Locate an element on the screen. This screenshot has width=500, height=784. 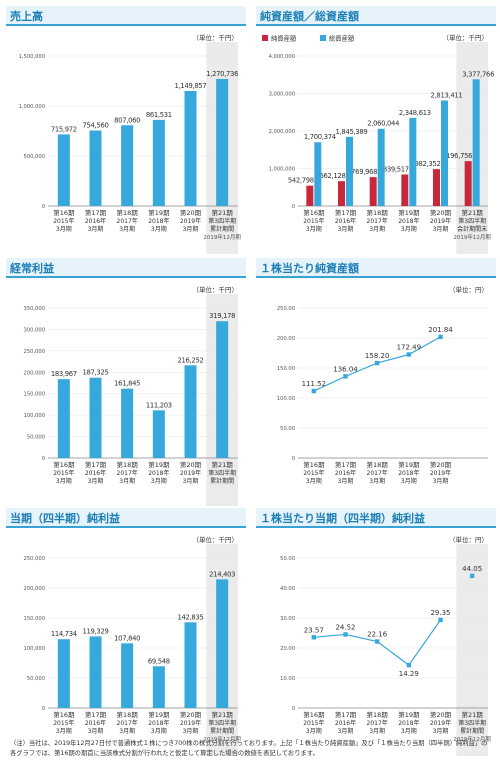
x-tick-label: 2015年 is located at coordinates (313, 221).